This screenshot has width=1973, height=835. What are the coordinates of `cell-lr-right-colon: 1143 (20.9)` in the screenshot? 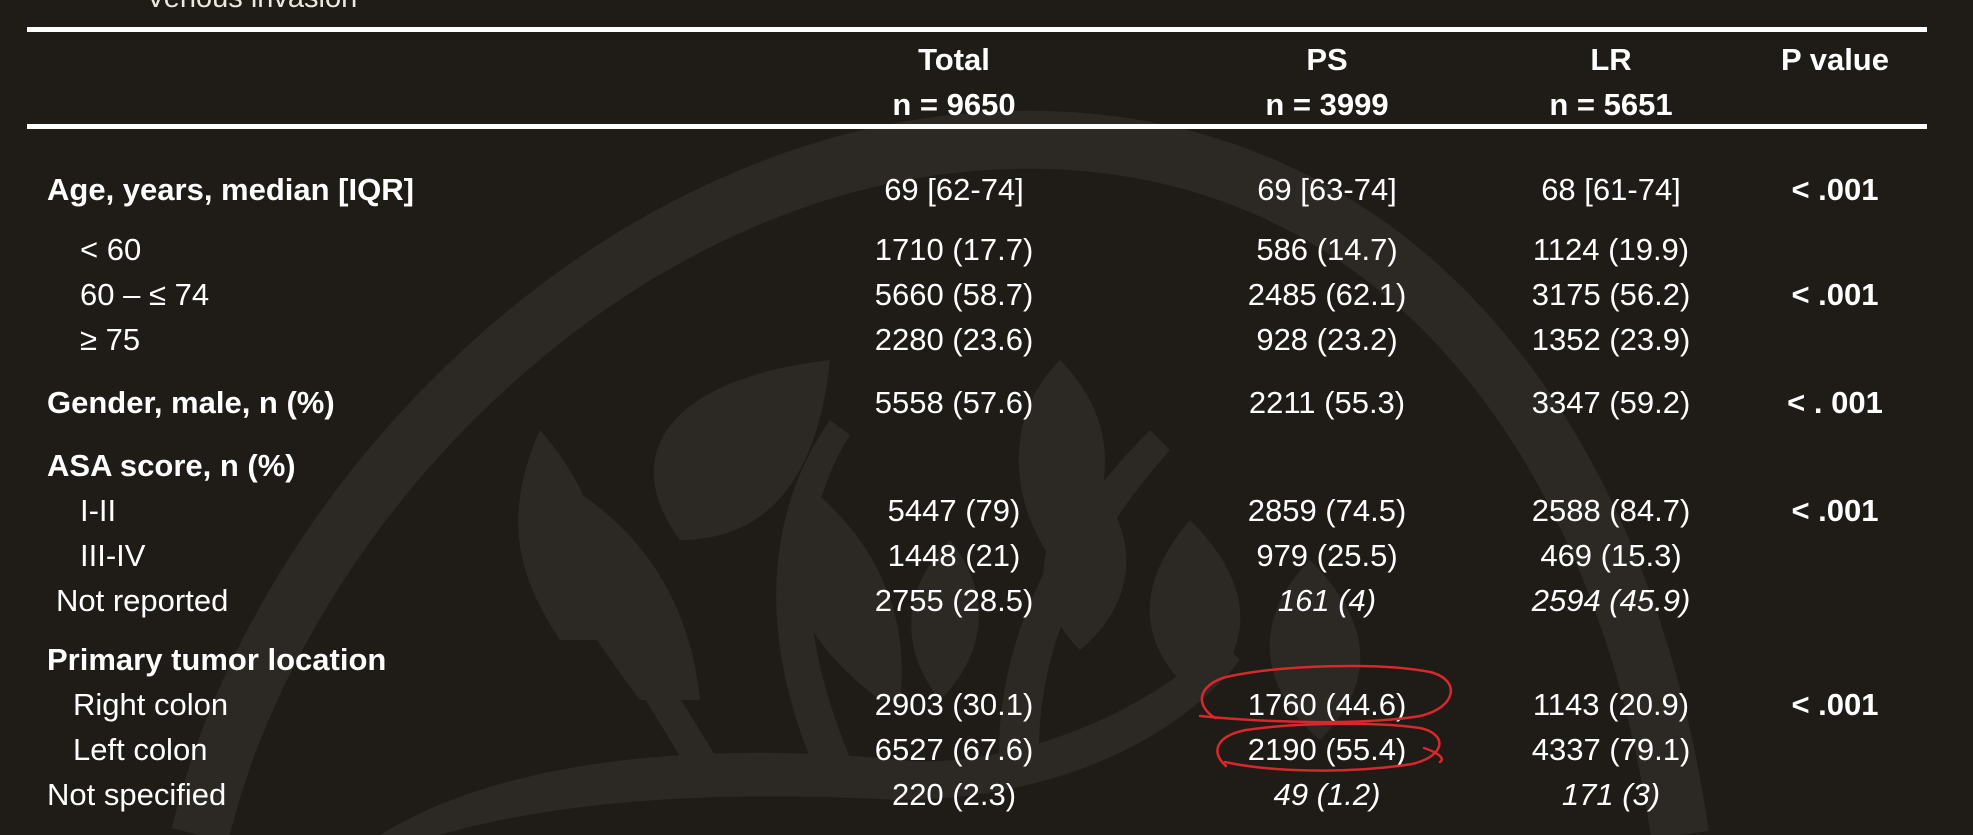 It's located at (1611, 704).